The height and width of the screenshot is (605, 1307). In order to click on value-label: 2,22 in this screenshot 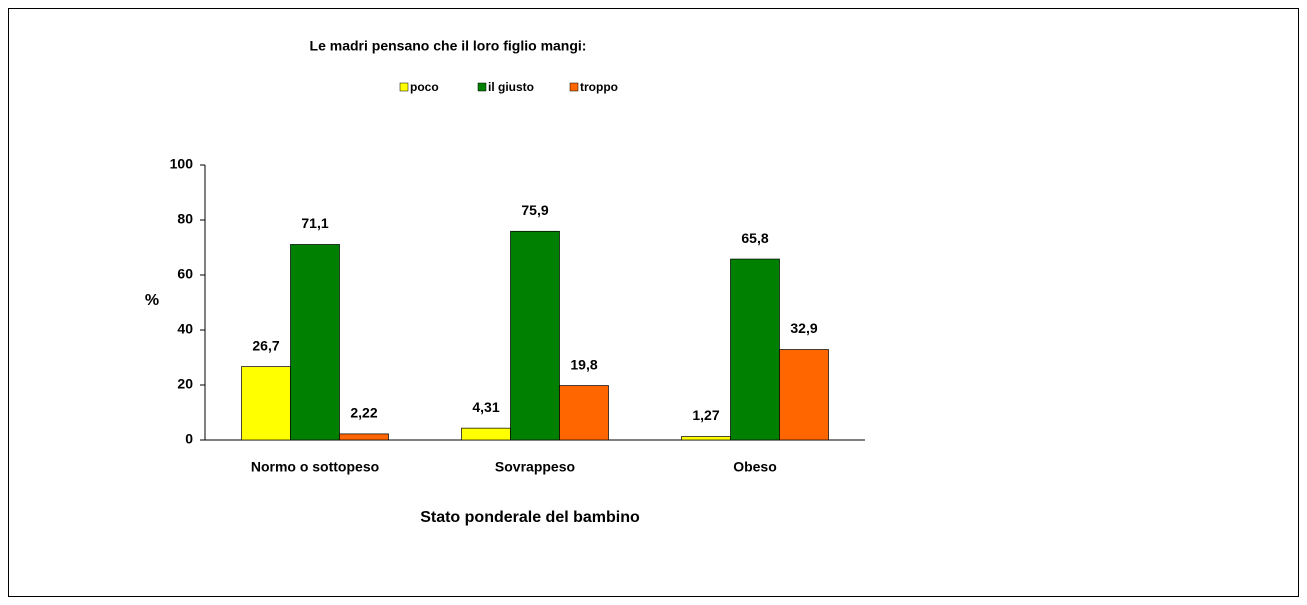, I will do `click(363, 413)`.